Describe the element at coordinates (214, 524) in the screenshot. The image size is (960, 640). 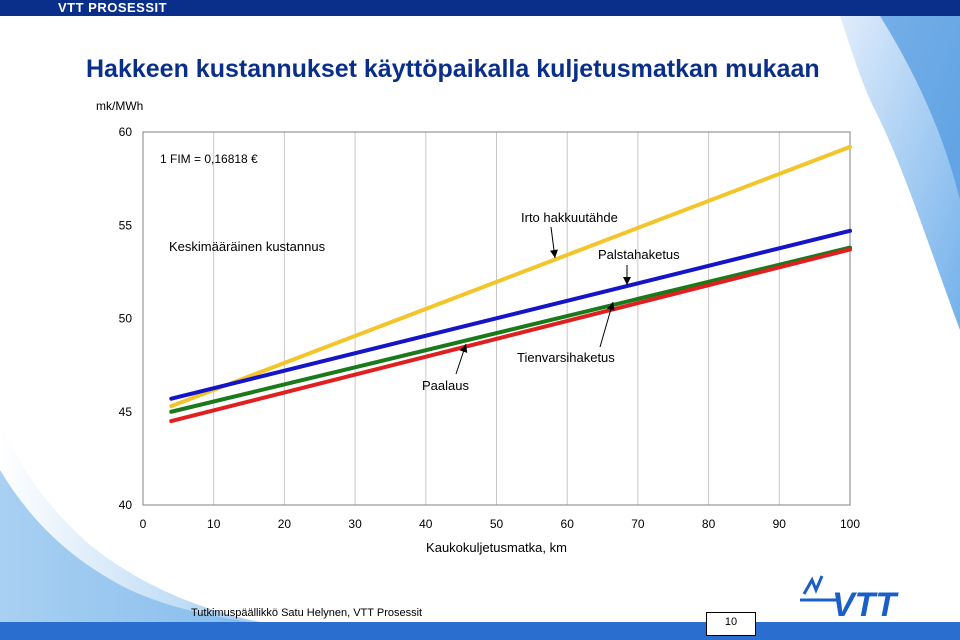
I see `x-tick-label: 10` at that location.